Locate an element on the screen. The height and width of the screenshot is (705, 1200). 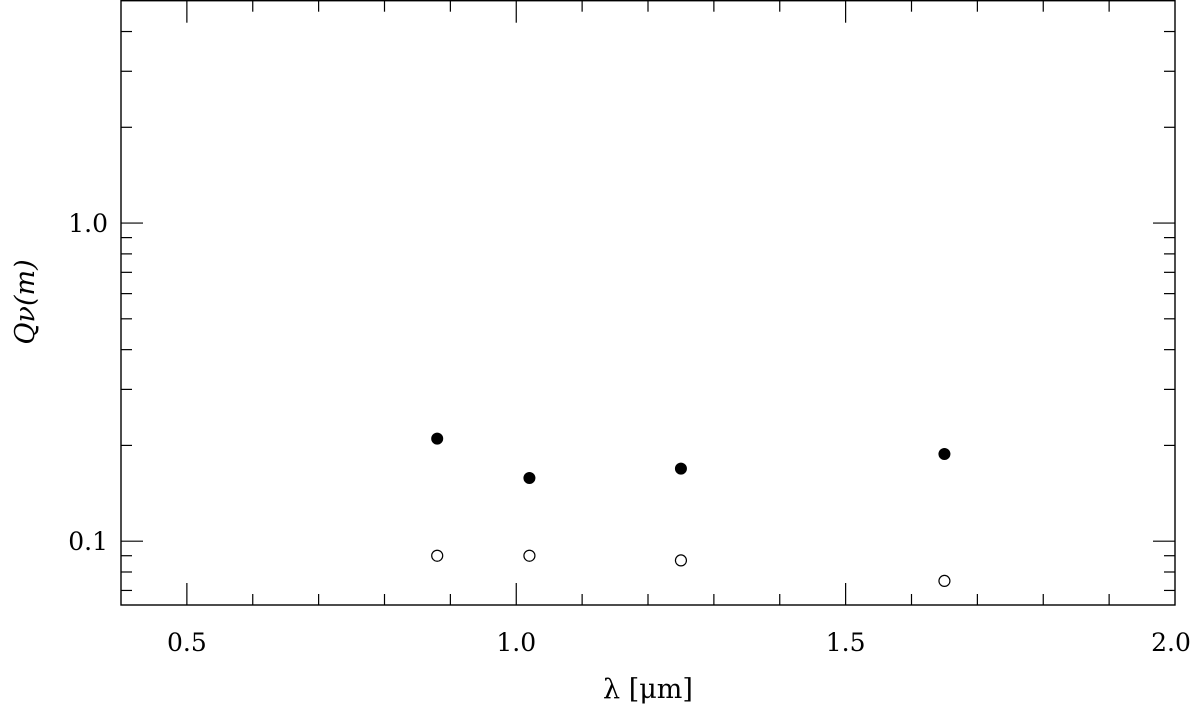
y-axis-title: Qν(m) is located at coordinates (25, 301).